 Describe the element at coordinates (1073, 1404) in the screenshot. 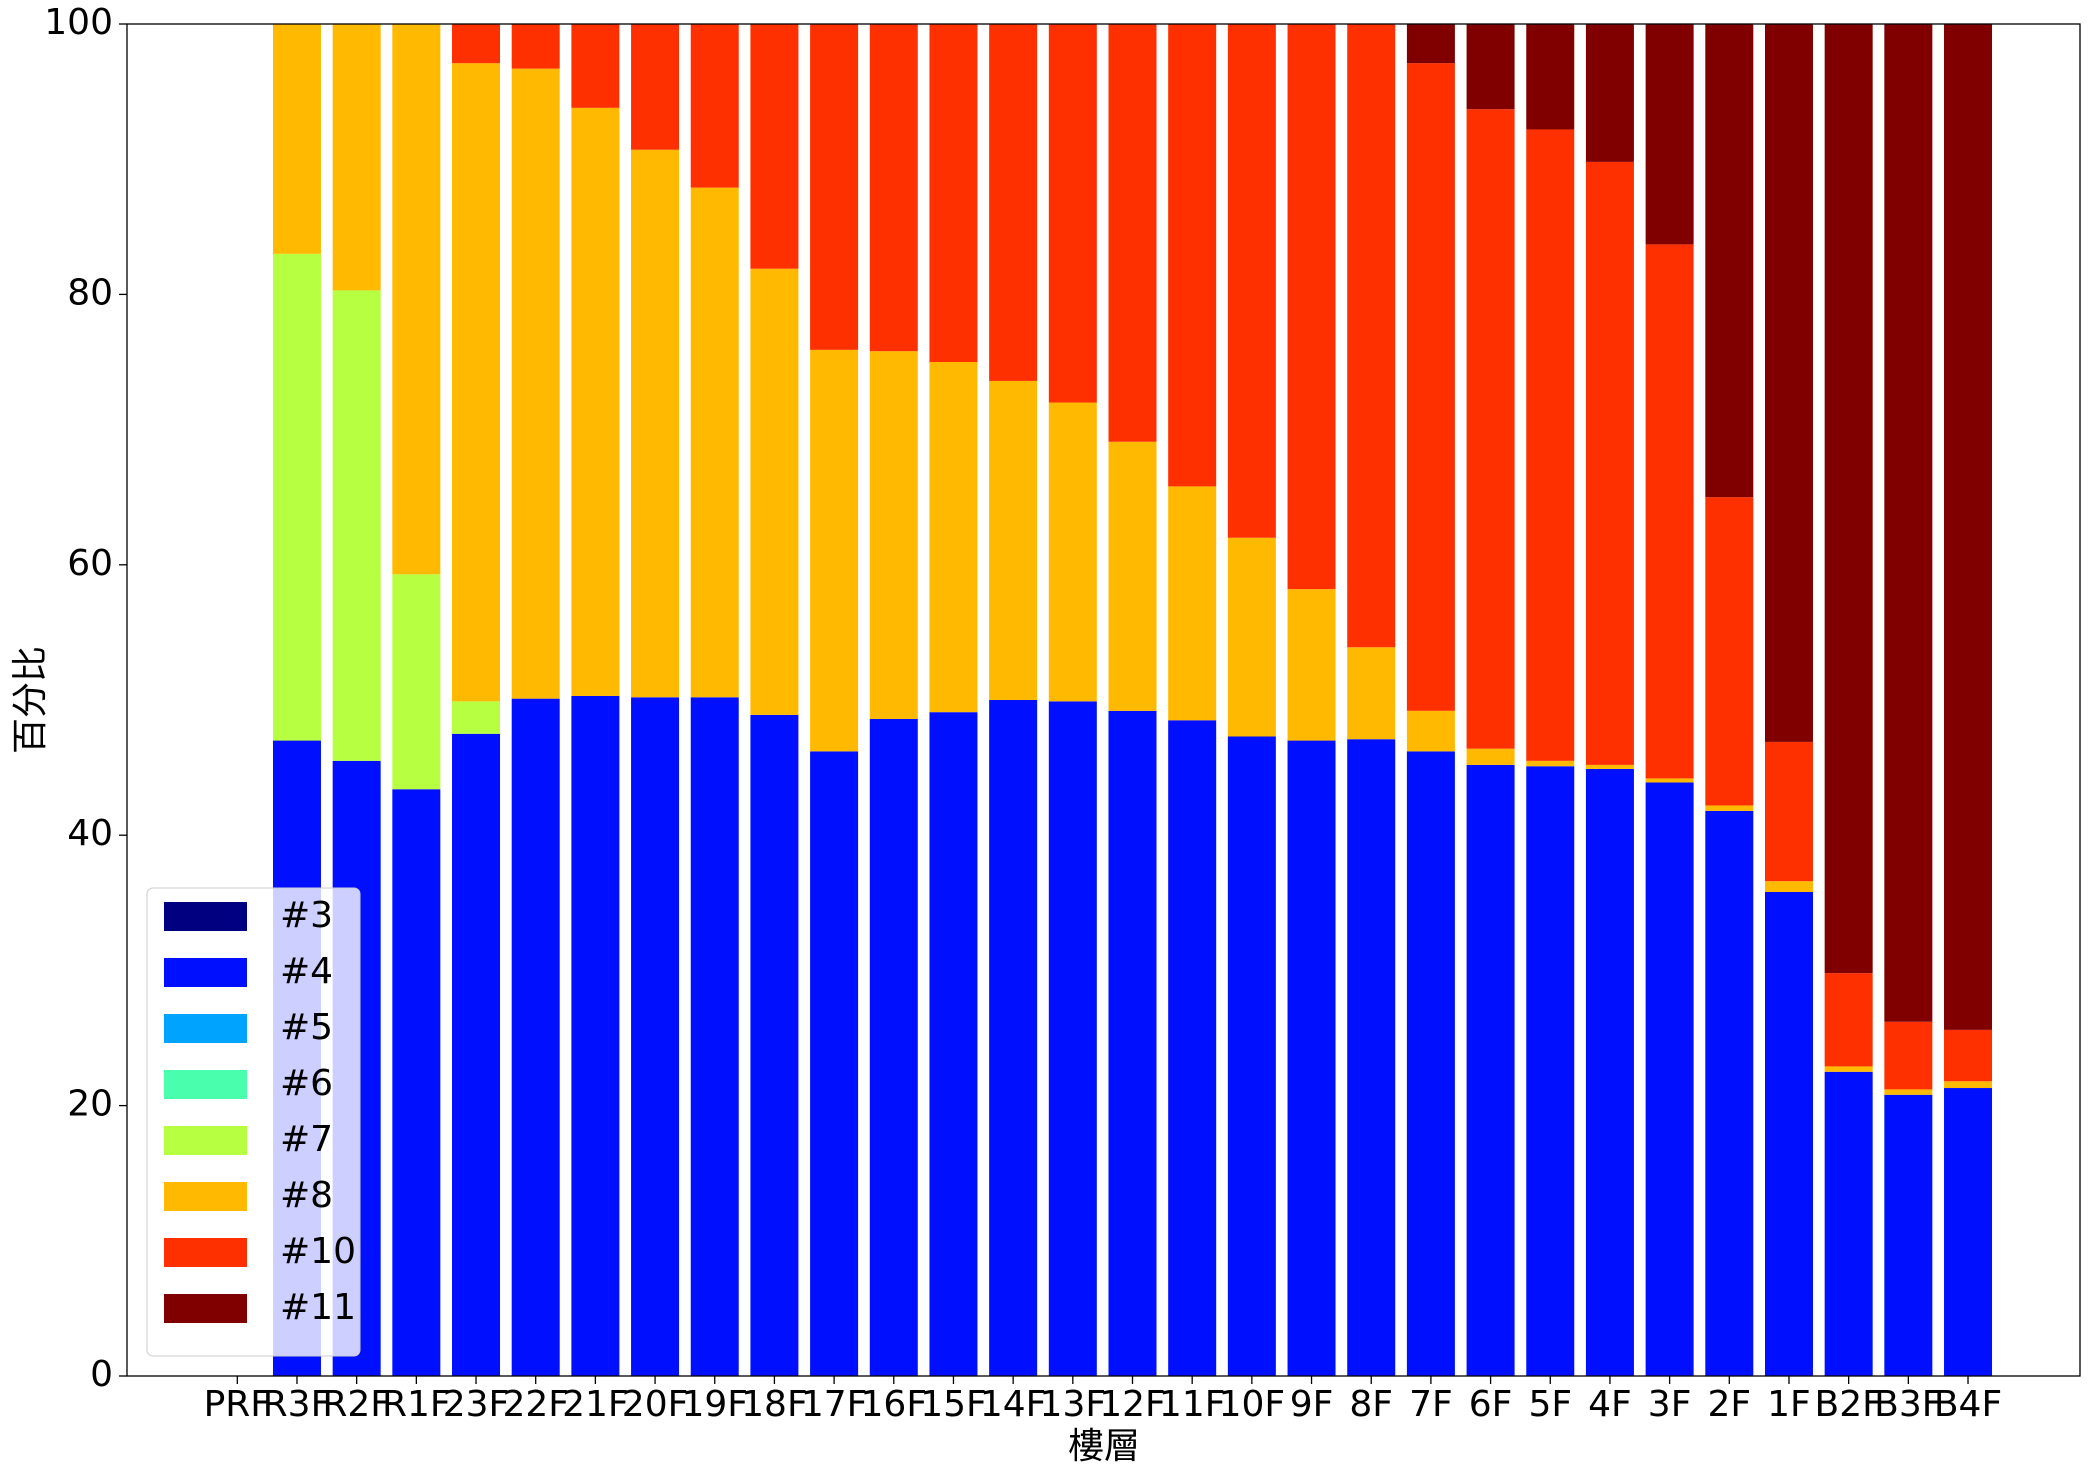

I see `x-tick-label: 13F` at that location.